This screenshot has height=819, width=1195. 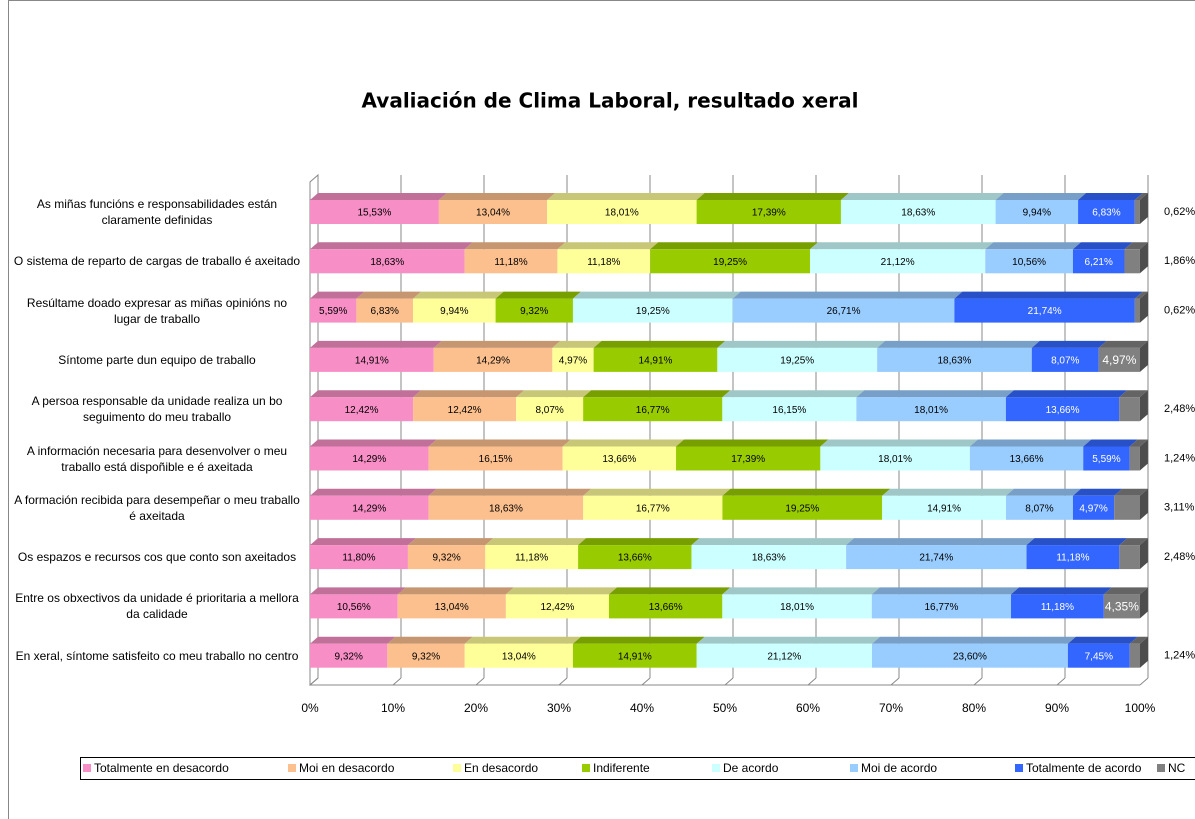 What do you see at coordinates (347, 768) in the screenshot?
I see `legend-label: Moi en desacordo` at bounding box center [347, 768].